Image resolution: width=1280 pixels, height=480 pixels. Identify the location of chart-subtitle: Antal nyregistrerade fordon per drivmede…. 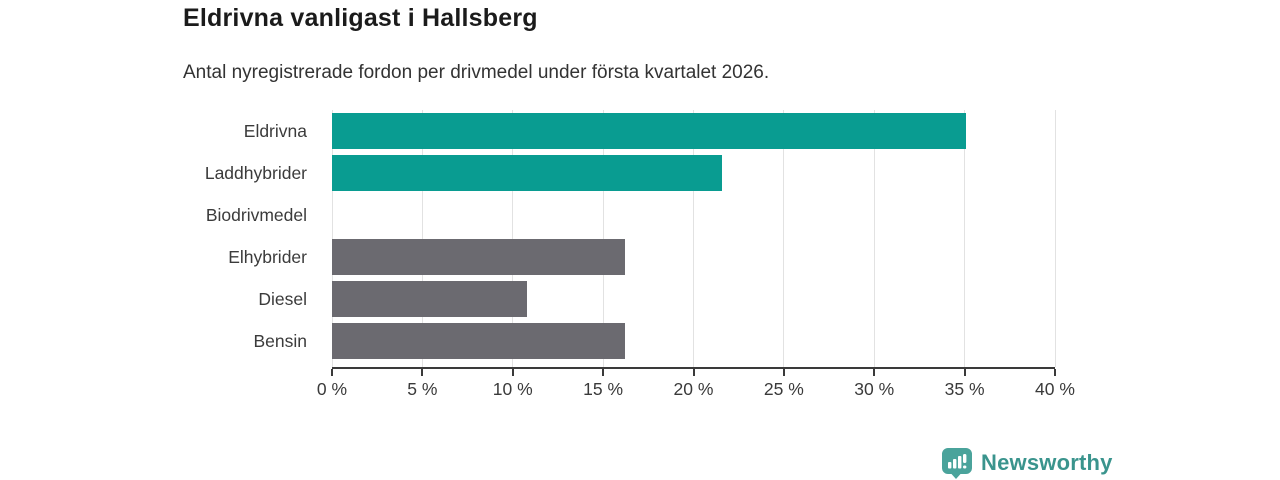
(476, 72).